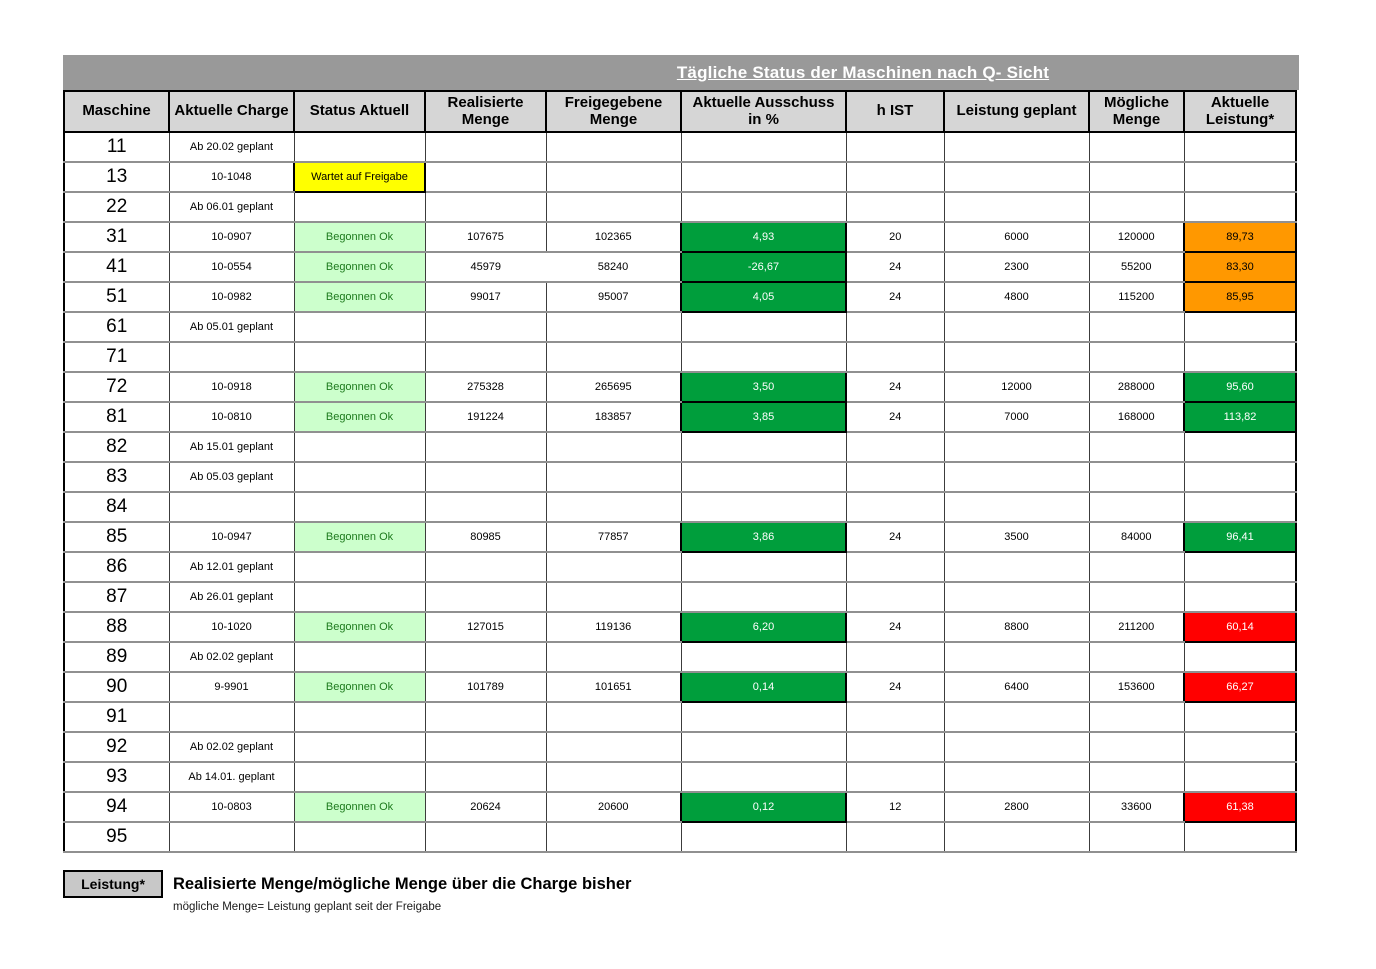 Image resolution: width=1376 pixels, height=969 pixels. I want to click on column-header-freigegebene-menge: Freigegebene Menge, so click(613, 111).